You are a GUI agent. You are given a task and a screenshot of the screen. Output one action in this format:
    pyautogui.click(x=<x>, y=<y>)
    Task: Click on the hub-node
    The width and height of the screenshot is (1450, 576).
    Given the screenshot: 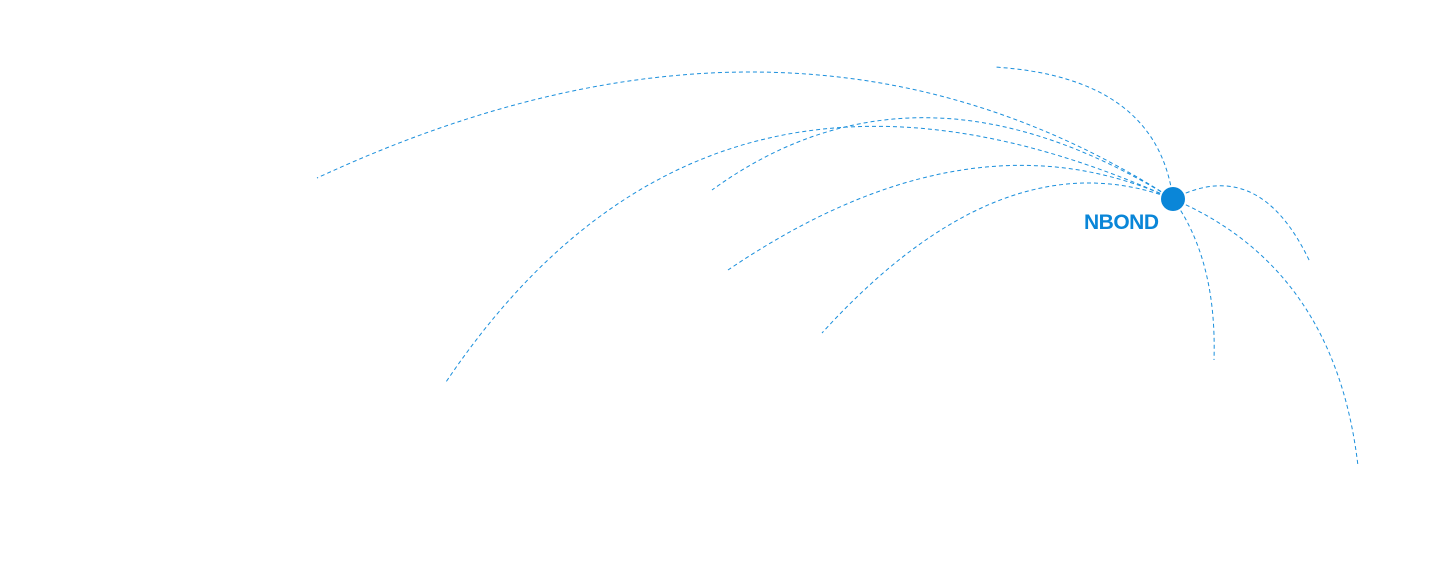 What is the action you would take?
    pyautogui.click(x=1173, y=199)
    